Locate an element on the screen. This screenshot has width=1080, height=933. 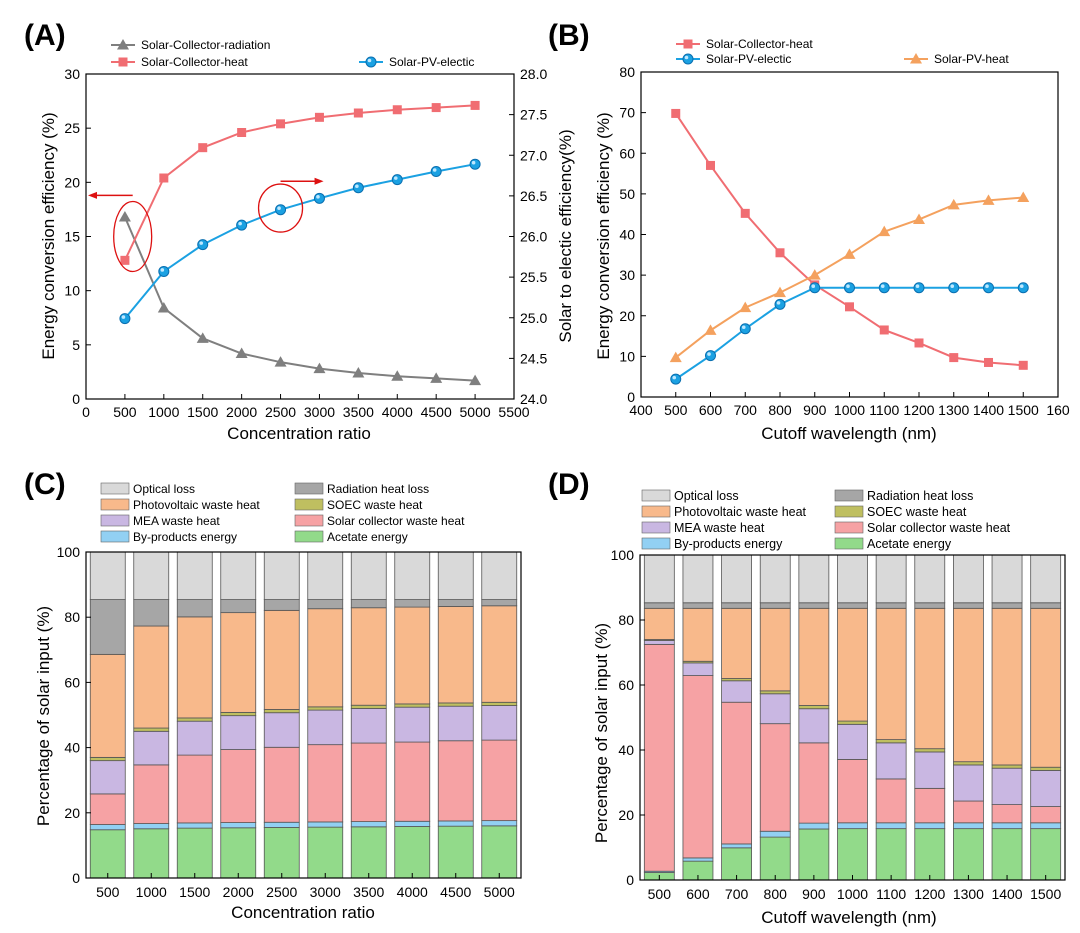
chart-d-xtick-label: 1100 is located at coordinates (891, 894).